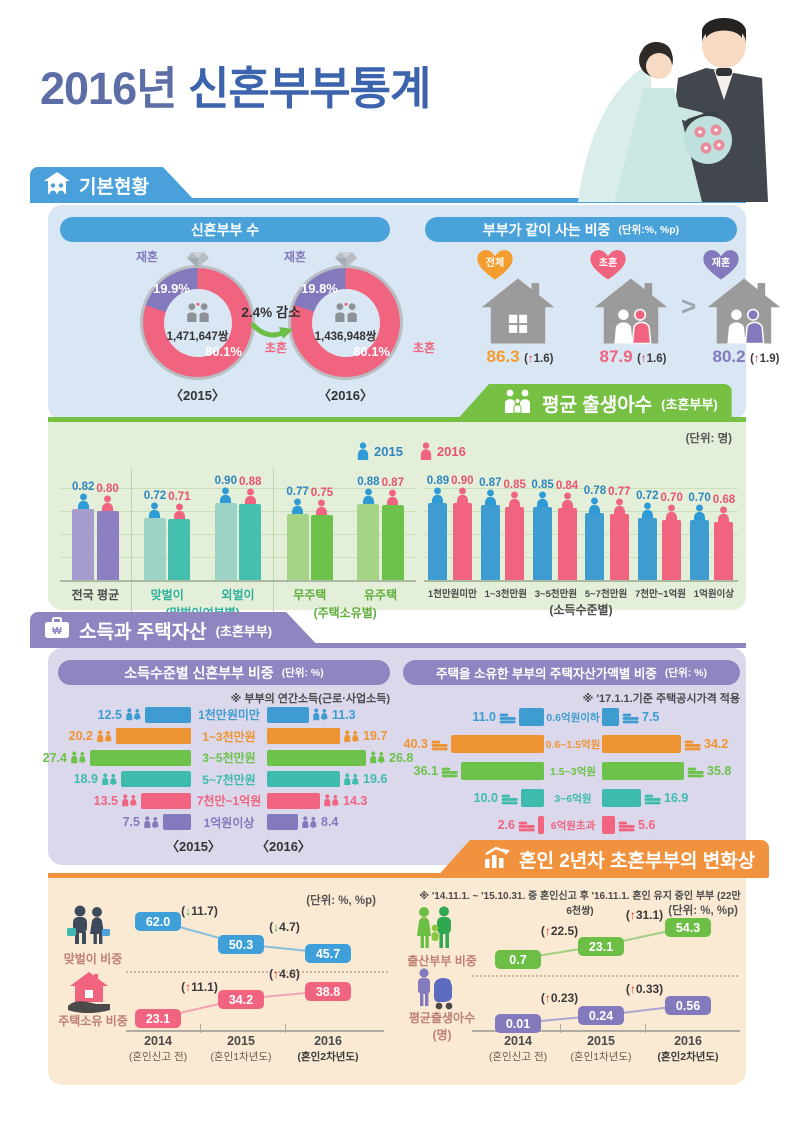  Describe the element at coordinates (637, 861) in the screenshot. I see `section-banner-change2-label: 혼인 2년차 초혼부부의 변화상` at that location.